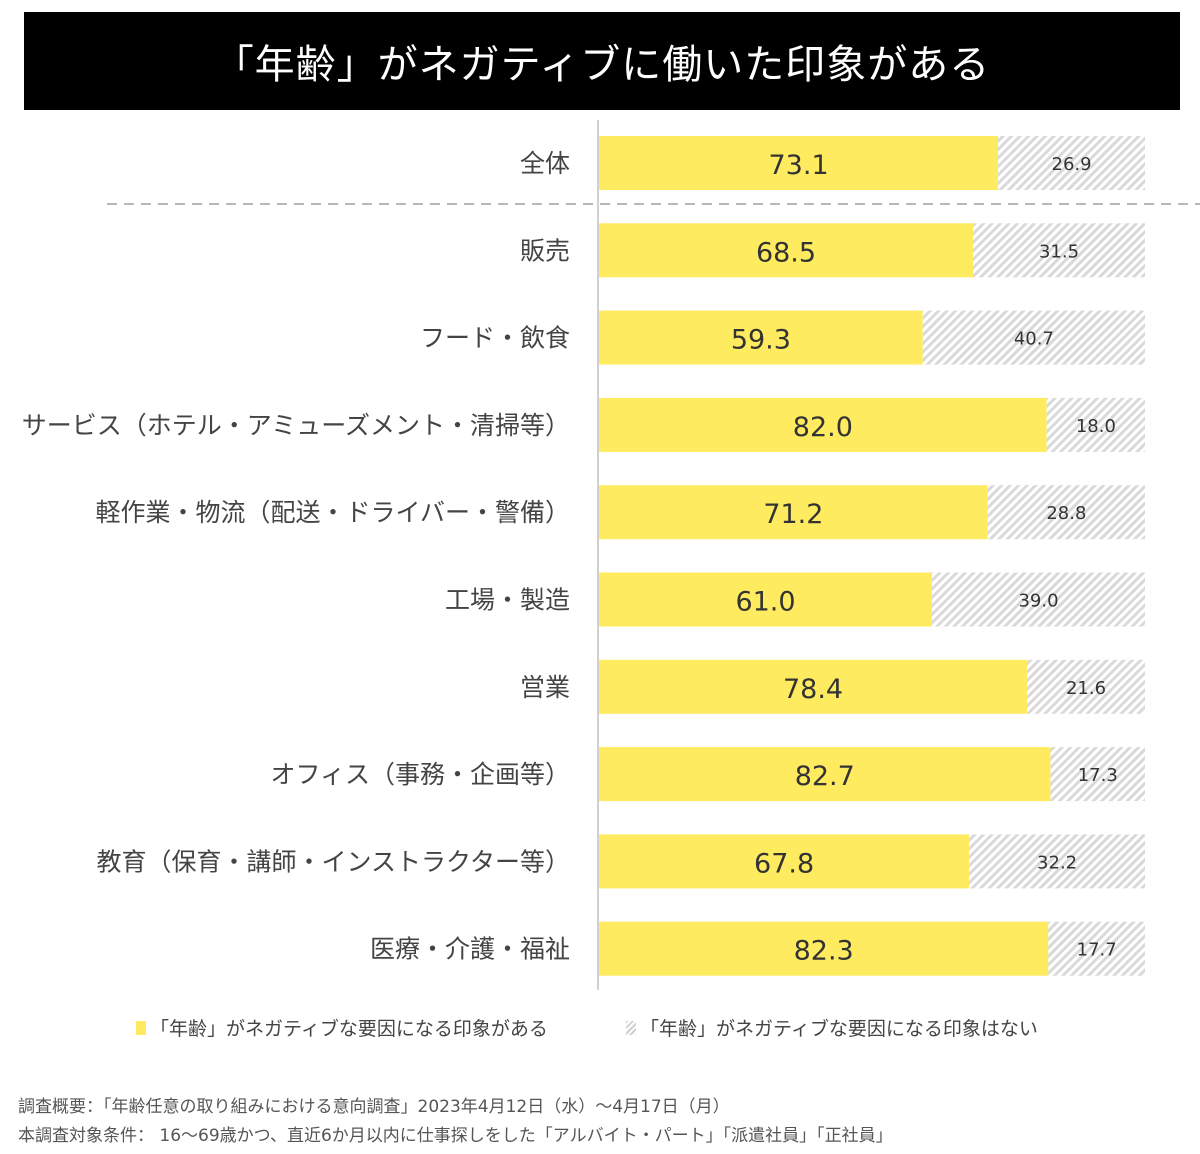 Image resolution: width=1200 pixels, height=1154 pixels. I want to click on data-label-negative: 28.8, so click(1066, 513).